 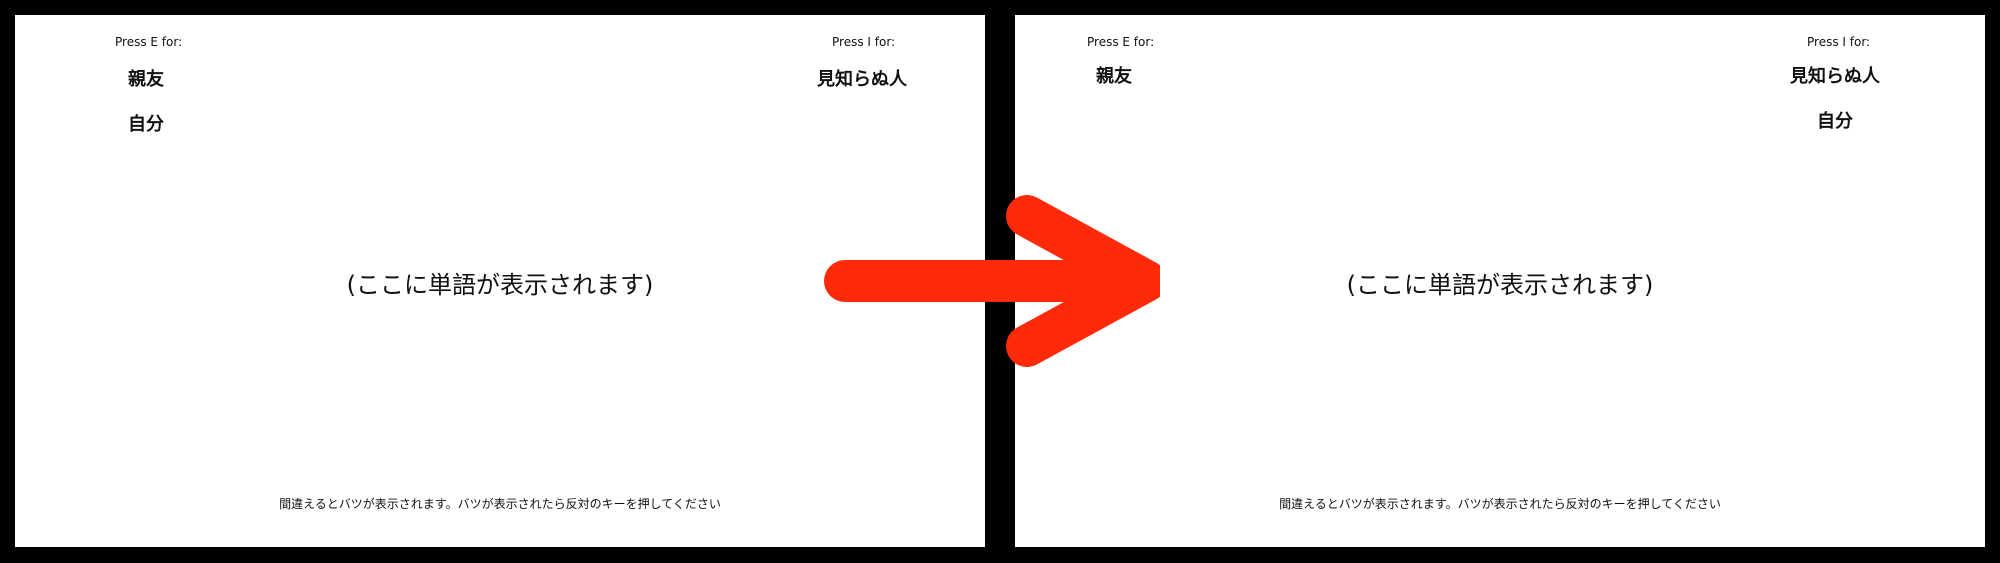 What do you see at coordinates (1835, 121) in the screenshot?
I see `right-category-label: 自分` at bounding box center [1835, 121].